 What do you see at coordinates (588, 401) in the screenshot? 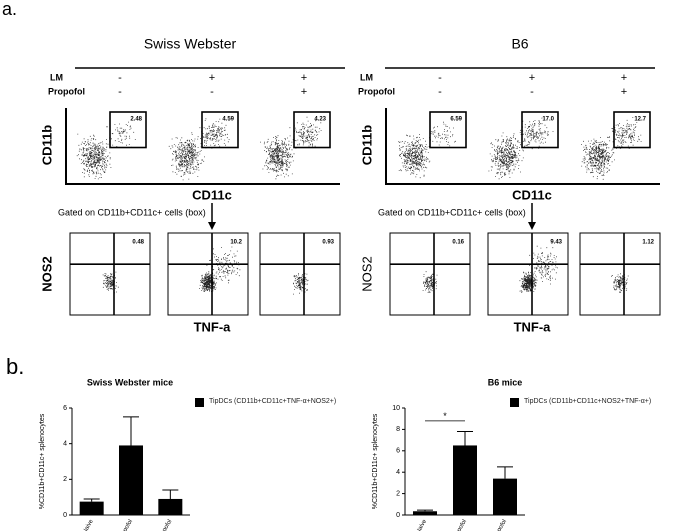
I see `legend-label: TipDCs (CD11b+CD11c+NOS2+TNF-α+)` at bounding box center [588, 401].